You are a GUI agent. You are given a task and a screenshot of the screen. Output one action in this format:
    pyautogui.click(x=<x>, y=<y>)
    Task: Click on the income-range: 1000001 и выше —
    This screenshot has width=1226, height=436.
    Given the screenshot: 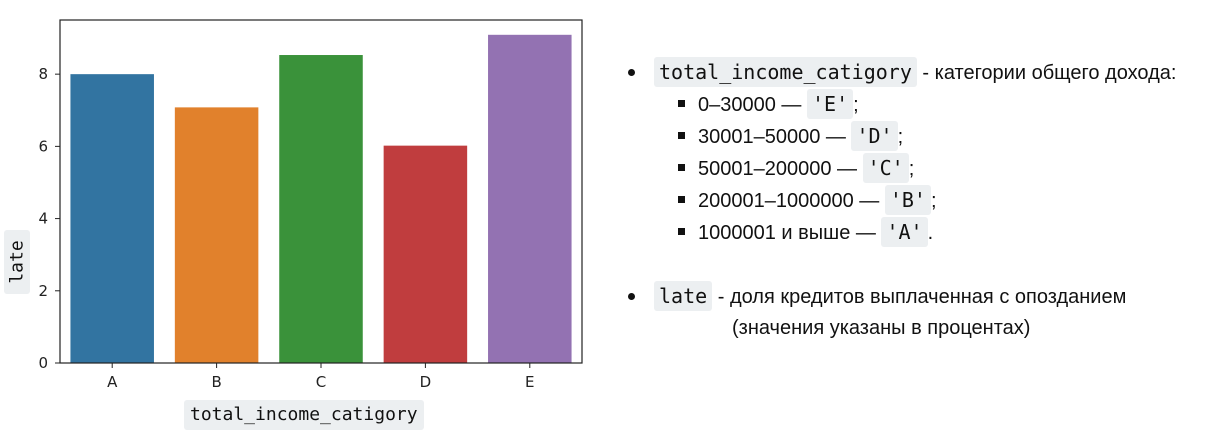 What is the action you would take?
    pyautogui.click(x=790, y=233)
    